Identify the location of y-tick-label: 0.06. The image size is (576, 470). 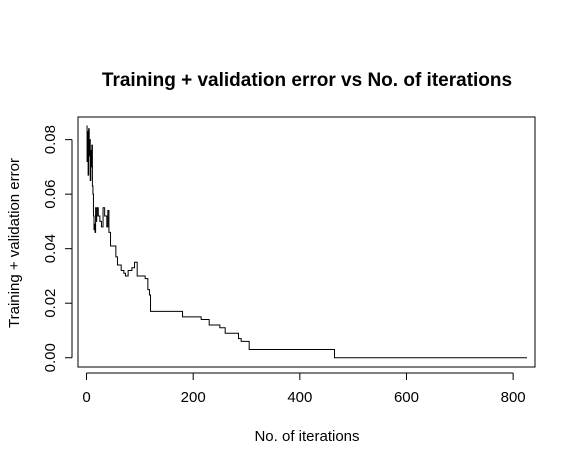
(50, 194).